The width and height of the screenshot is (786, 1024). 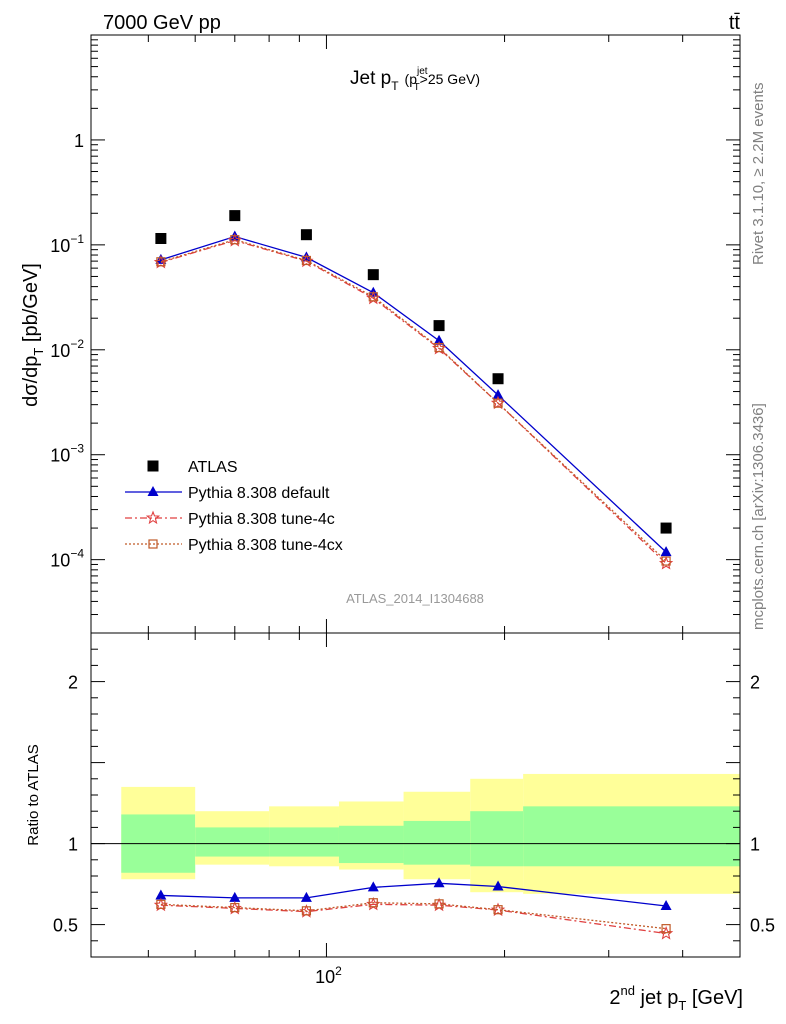 I want to click on legend-label: Pythia 8.308 default, so click(x=259, y=493).